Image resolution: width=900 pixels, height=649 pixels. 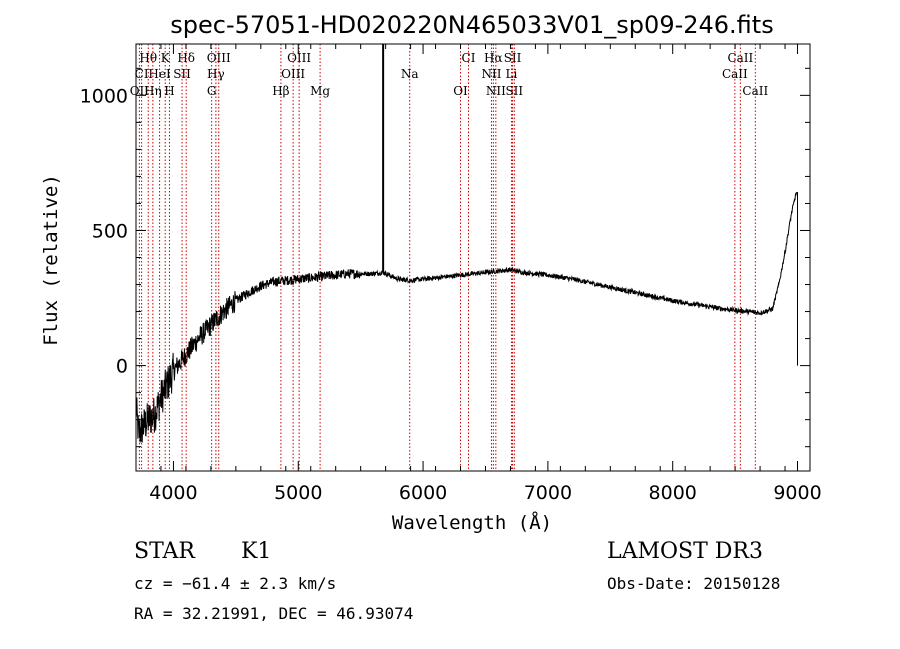 I want to click on x-tick-label: 7000, so click(x=548, y=493).